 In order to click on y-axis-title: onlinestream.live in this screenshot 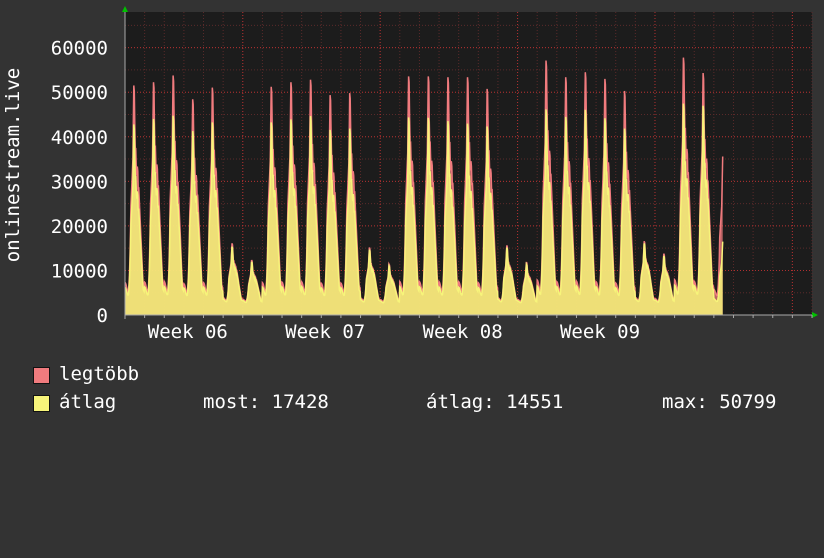, I will do `click(13, 165)`.